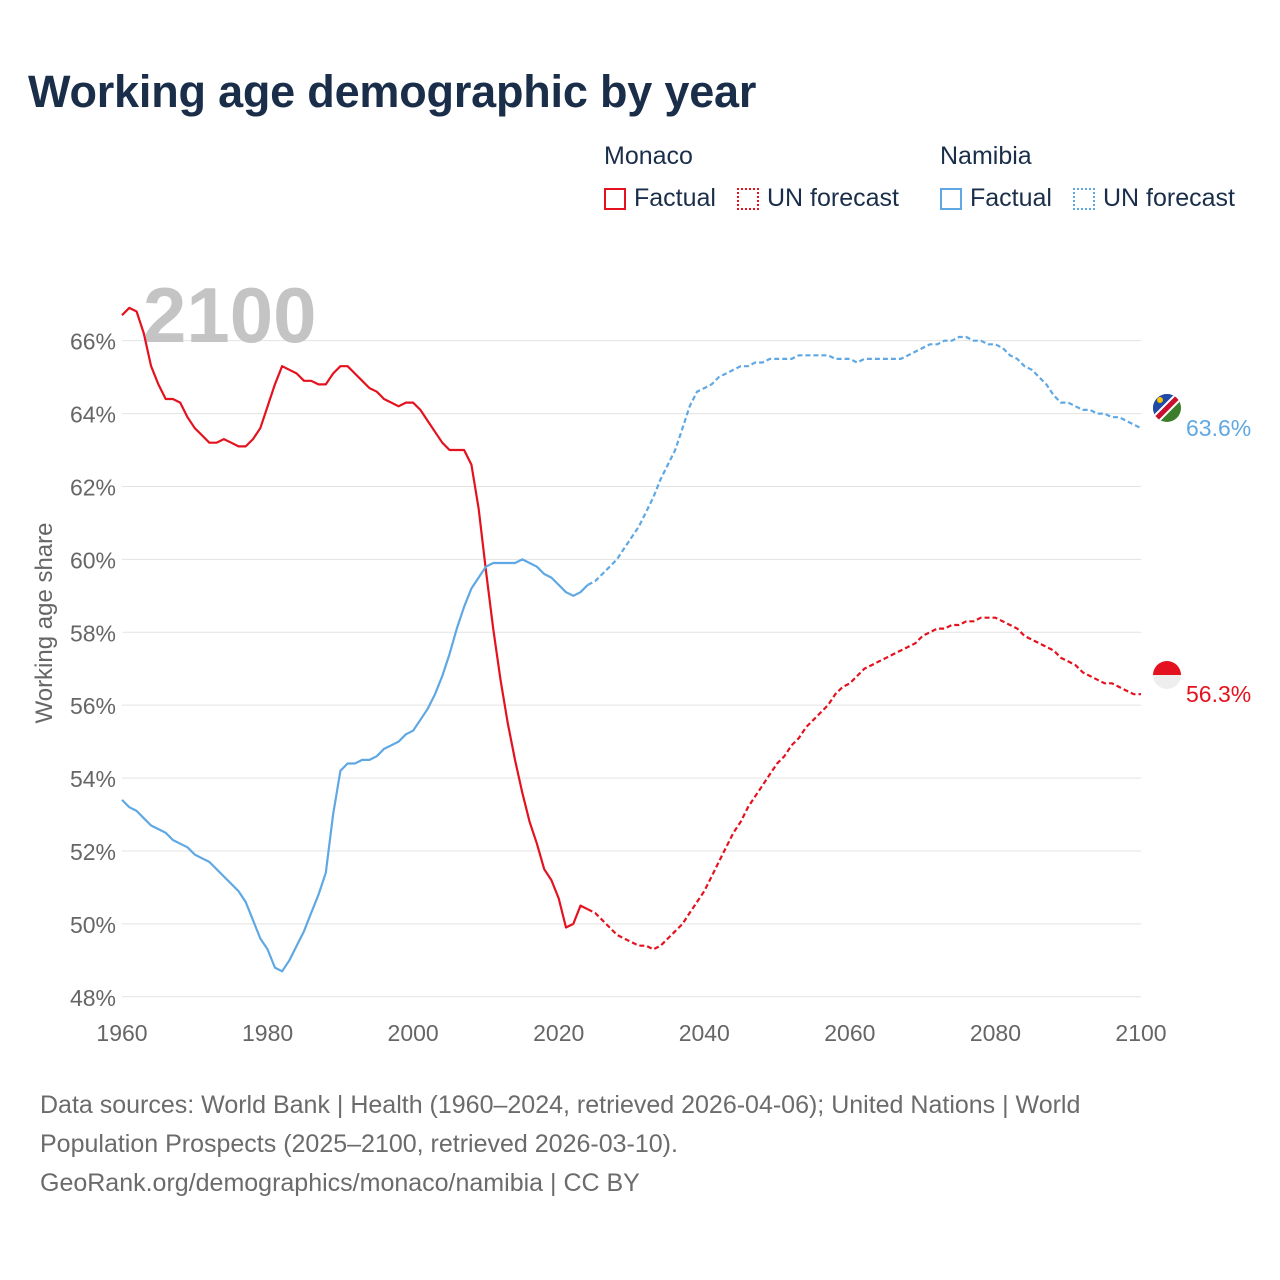 Image resolution: width=1280 pixels, height=1280 pixels. What do you see at coordinates (44, 623) in the screenshot?
I see `y-axis-label: Working age share` at bounding box center [44, 623].